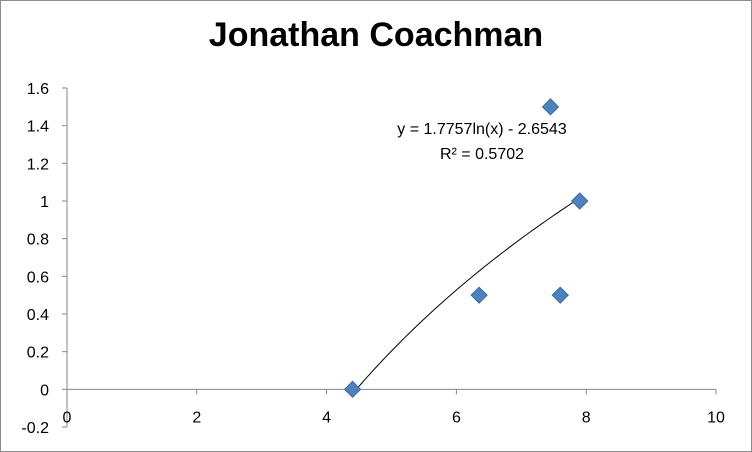  Describe the element at coordinates (456, 417) in the screenshot. I see `x-tick-label: 6` at that location.